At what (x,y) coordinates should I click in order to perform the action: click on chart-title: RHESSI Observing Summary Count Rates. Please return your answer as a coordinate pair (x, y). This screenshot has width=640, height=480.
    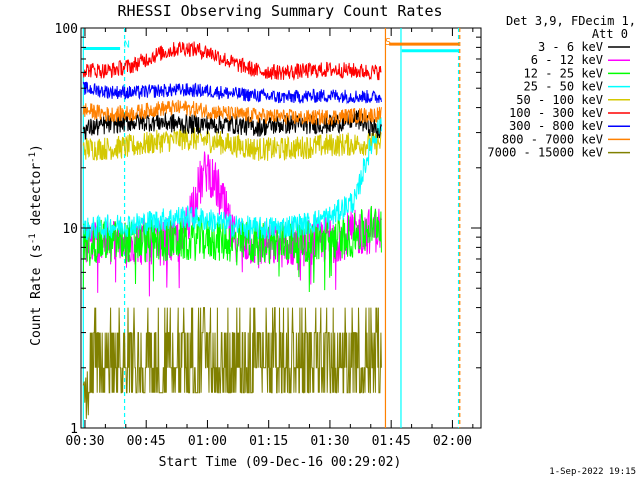
    Looking at the image, I should click on (279, 11).